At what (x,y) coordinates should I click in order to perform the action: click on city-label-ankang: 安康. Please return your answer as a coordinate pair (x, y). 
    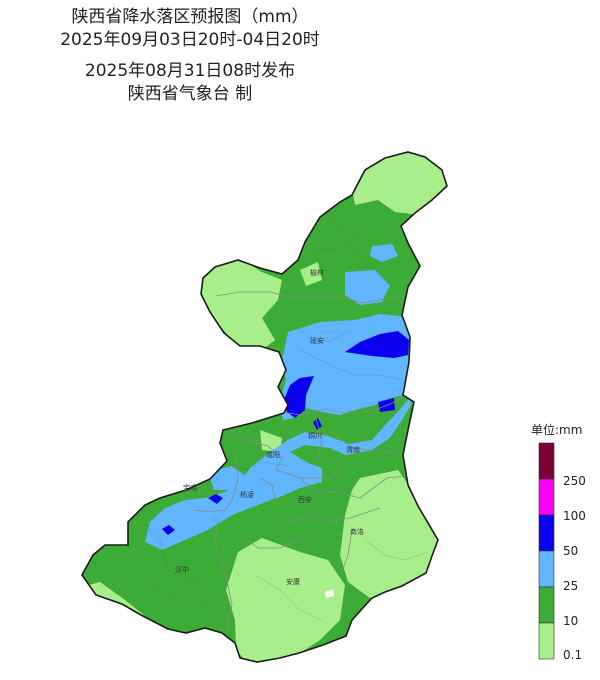
    Looking at the image, I should click on (293, 581).